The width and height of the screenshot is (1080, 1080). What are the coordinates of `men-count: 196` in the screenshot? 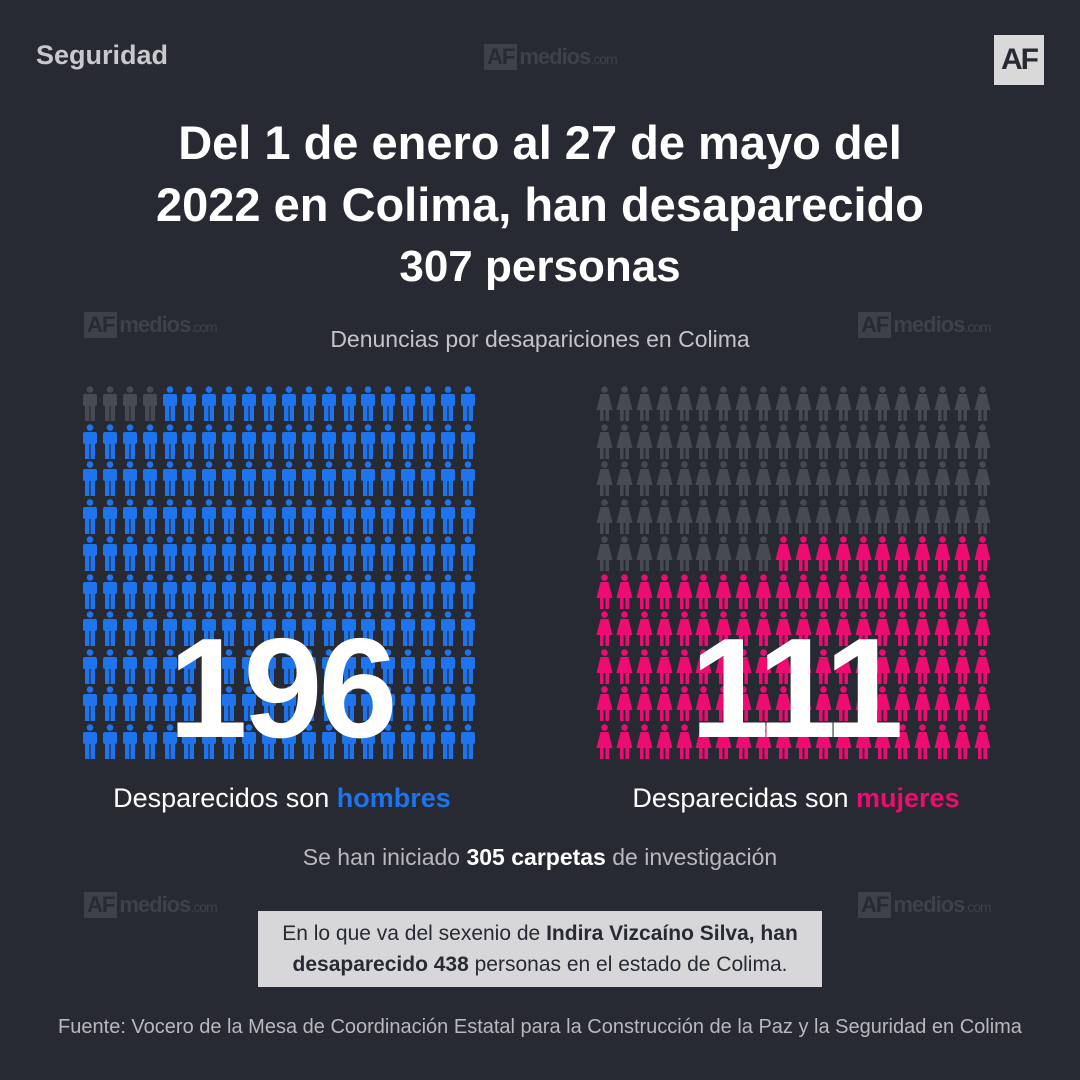 It's located at (283, 688).